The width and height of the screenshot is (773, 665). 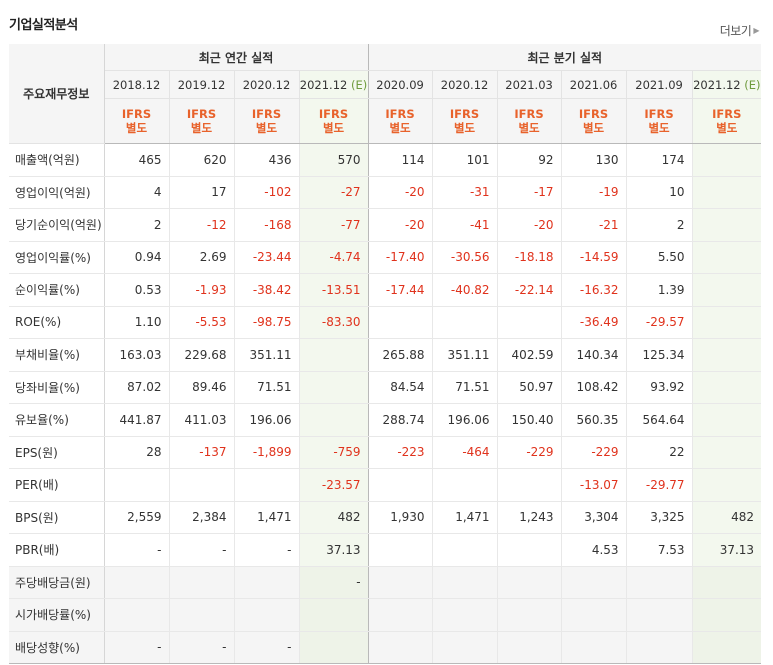 What do you see at coordinates (136, 160) in the screenshot?
I see `table-cell: 465` at bounding box center [136, 160].